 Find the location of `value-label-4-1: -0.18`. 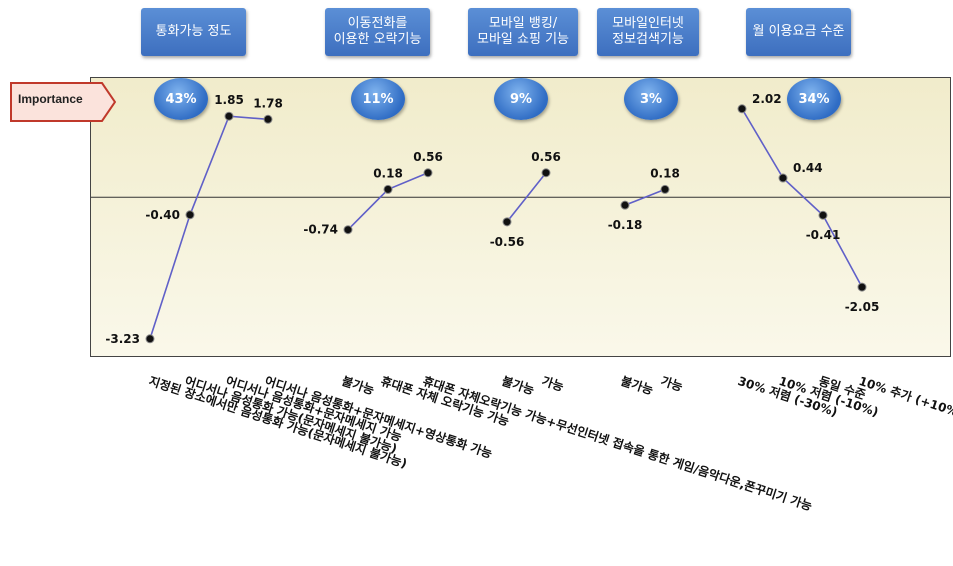

value-label-4-1: -0.18 is located at coordinates (625, 225).